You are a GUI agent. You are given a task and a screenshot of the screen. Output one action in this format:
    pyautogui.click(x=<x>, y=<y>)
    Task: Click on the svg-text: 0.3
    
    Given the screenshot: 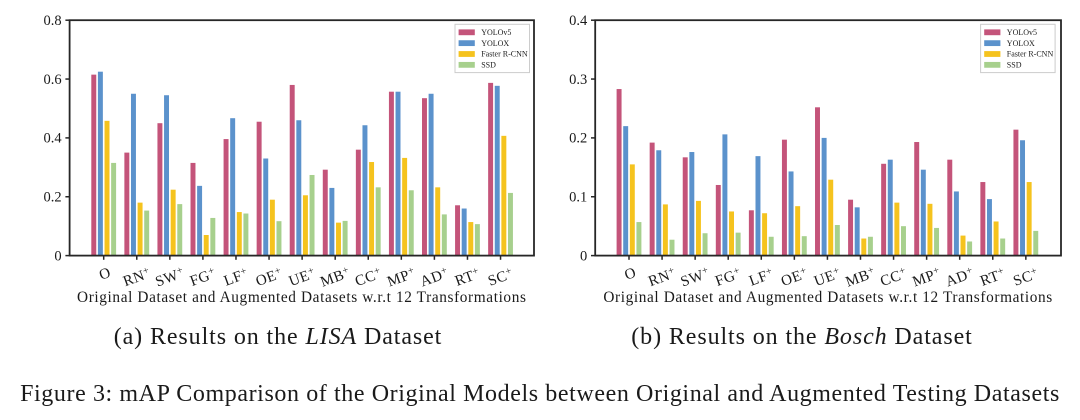 What is the action you would take?
    pyautogui.click(x=578, y=80)
    